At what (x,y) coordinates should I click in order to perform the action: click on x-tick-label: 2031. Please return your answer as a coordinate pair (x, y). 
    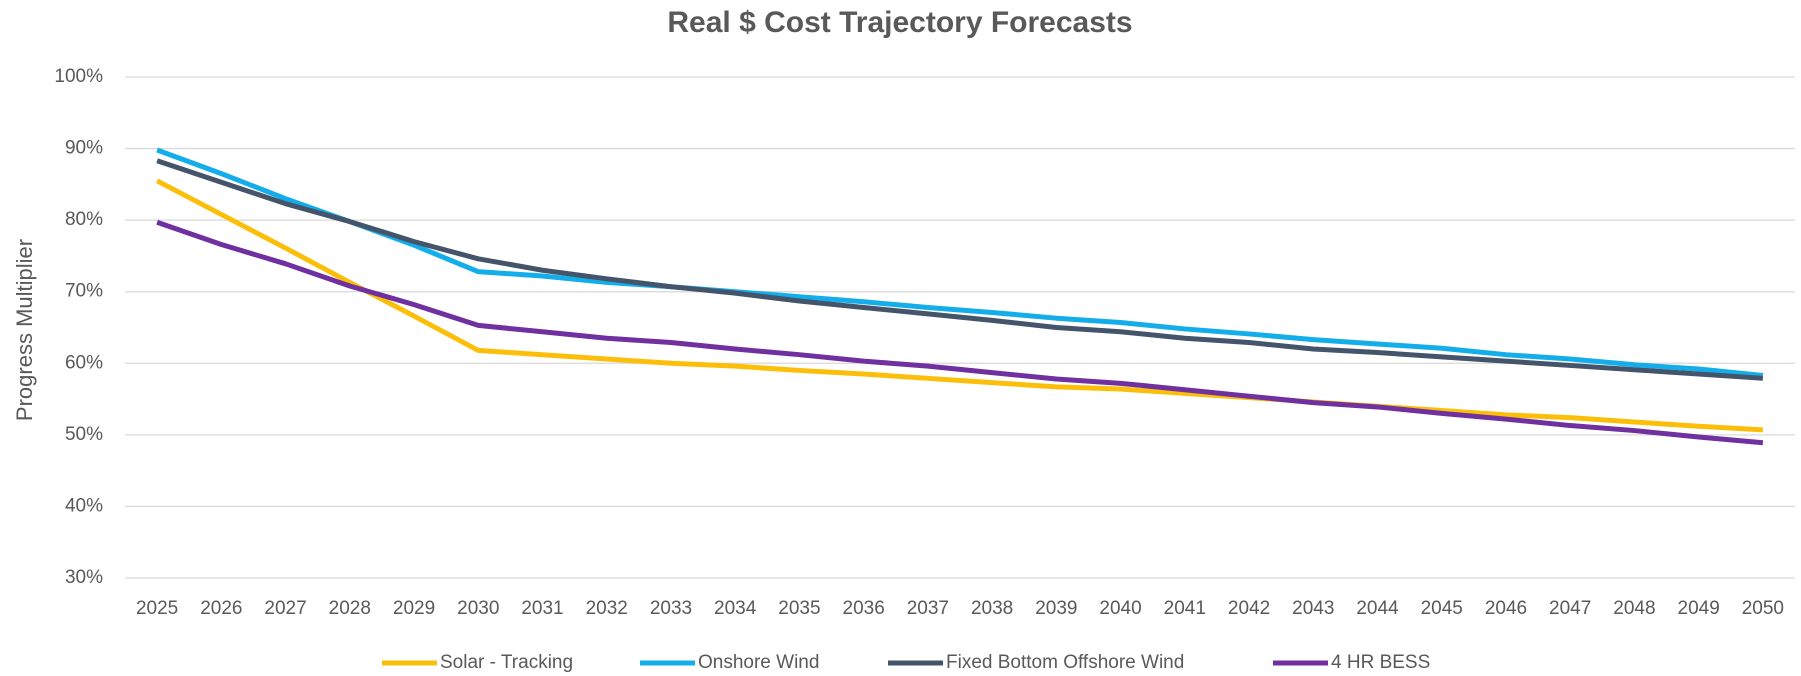
    Looking at the image, I should click on (542, 608).